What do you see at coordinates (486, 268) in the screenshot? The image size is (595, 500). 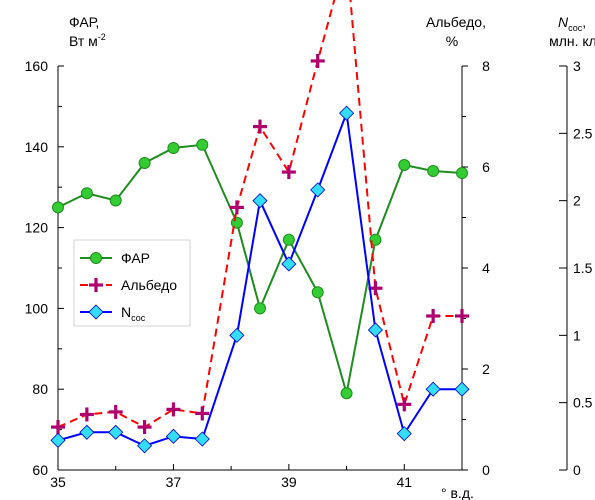 I see `right1-tick-label: 4` at bounding box center [486, 268].